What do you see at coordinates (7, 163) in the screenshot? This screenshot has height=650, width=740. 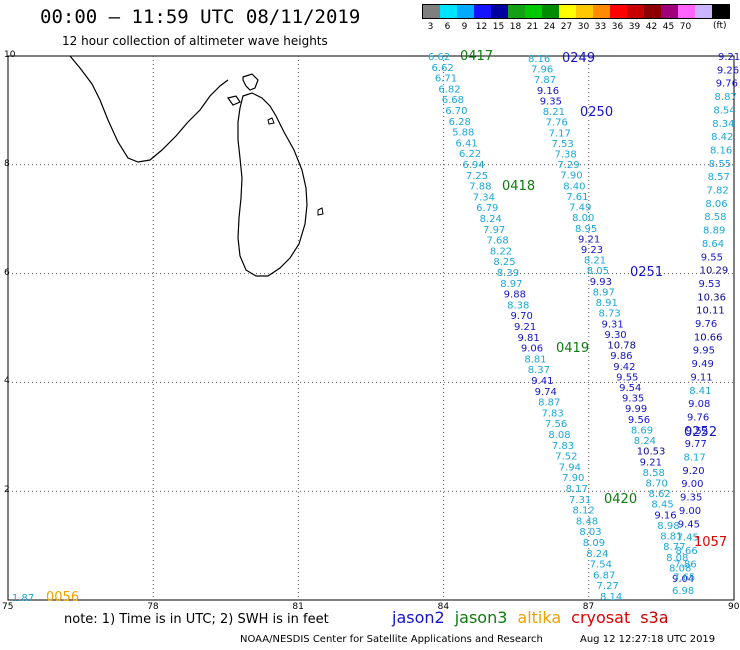 I see `lat-tick-label: 8` at bounding box center [7, 163].